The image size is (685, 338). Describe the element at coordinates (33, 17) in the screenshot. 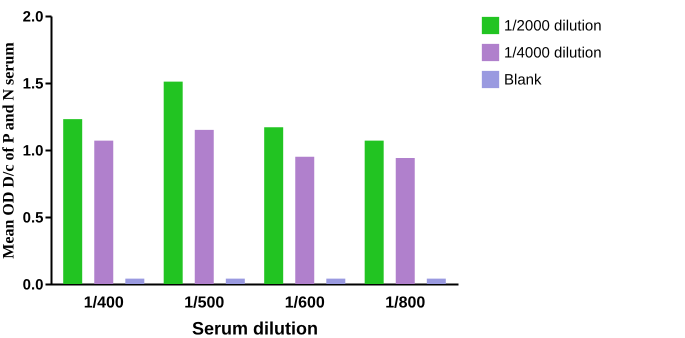

I see `y-tick-label: 2.0` at that location.